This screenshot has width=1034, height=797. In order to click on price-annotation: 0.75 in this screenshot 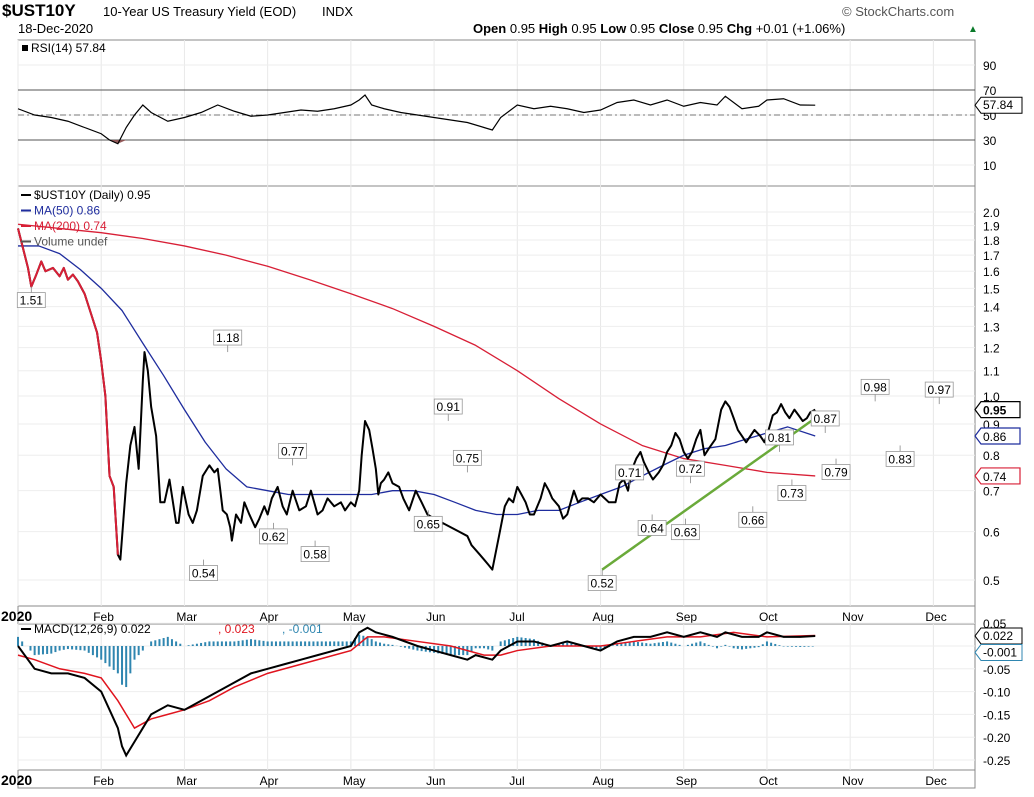, I will do `click(467, 461)`.